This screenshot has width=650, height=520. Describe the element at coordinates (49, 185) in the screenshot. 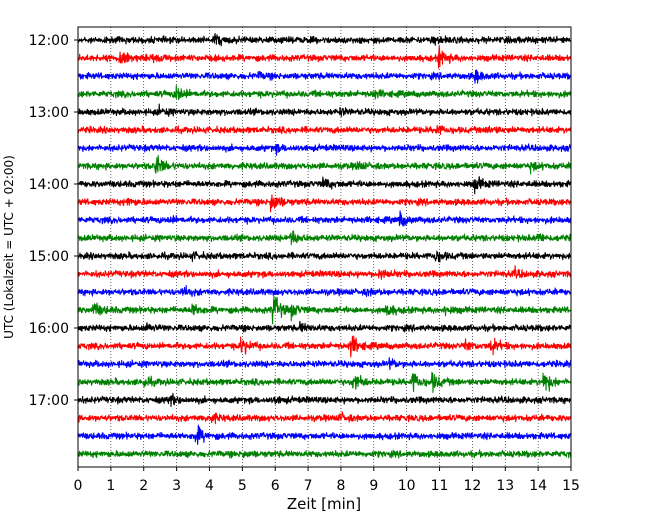

I see `y-tick-label: 14:00` at that location.